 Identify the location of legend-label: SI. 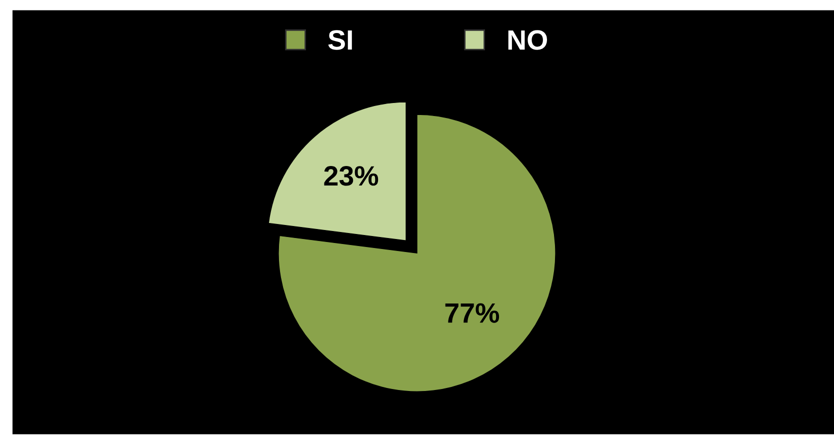
(340, 40).